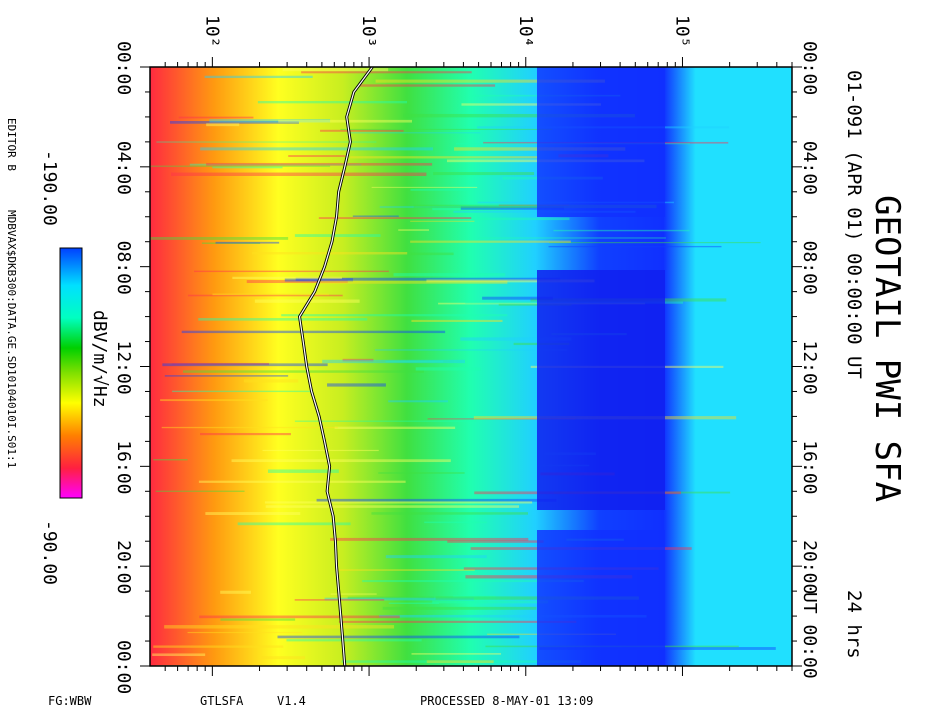  Describe the element at coordinates (681, 31) in the screenshot. I see `freq-tick-label: 10⁵` at that location.